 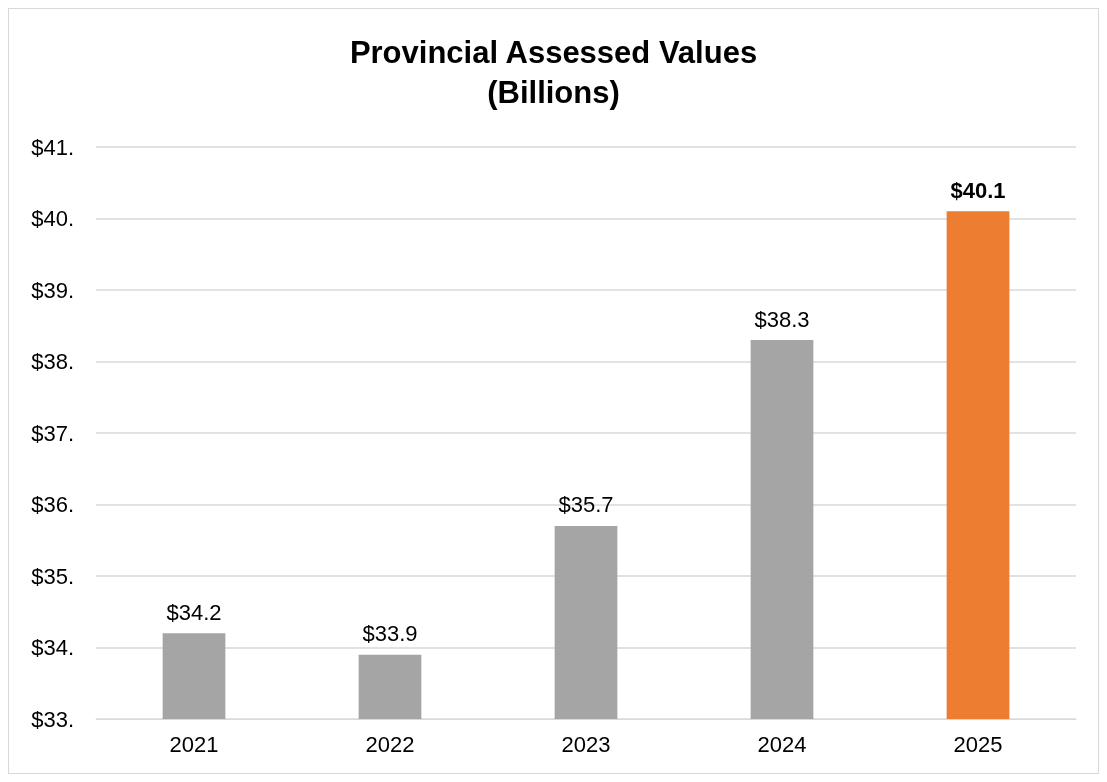 I want to click on x-tick-label: 2023, so click(x=586, y=744).